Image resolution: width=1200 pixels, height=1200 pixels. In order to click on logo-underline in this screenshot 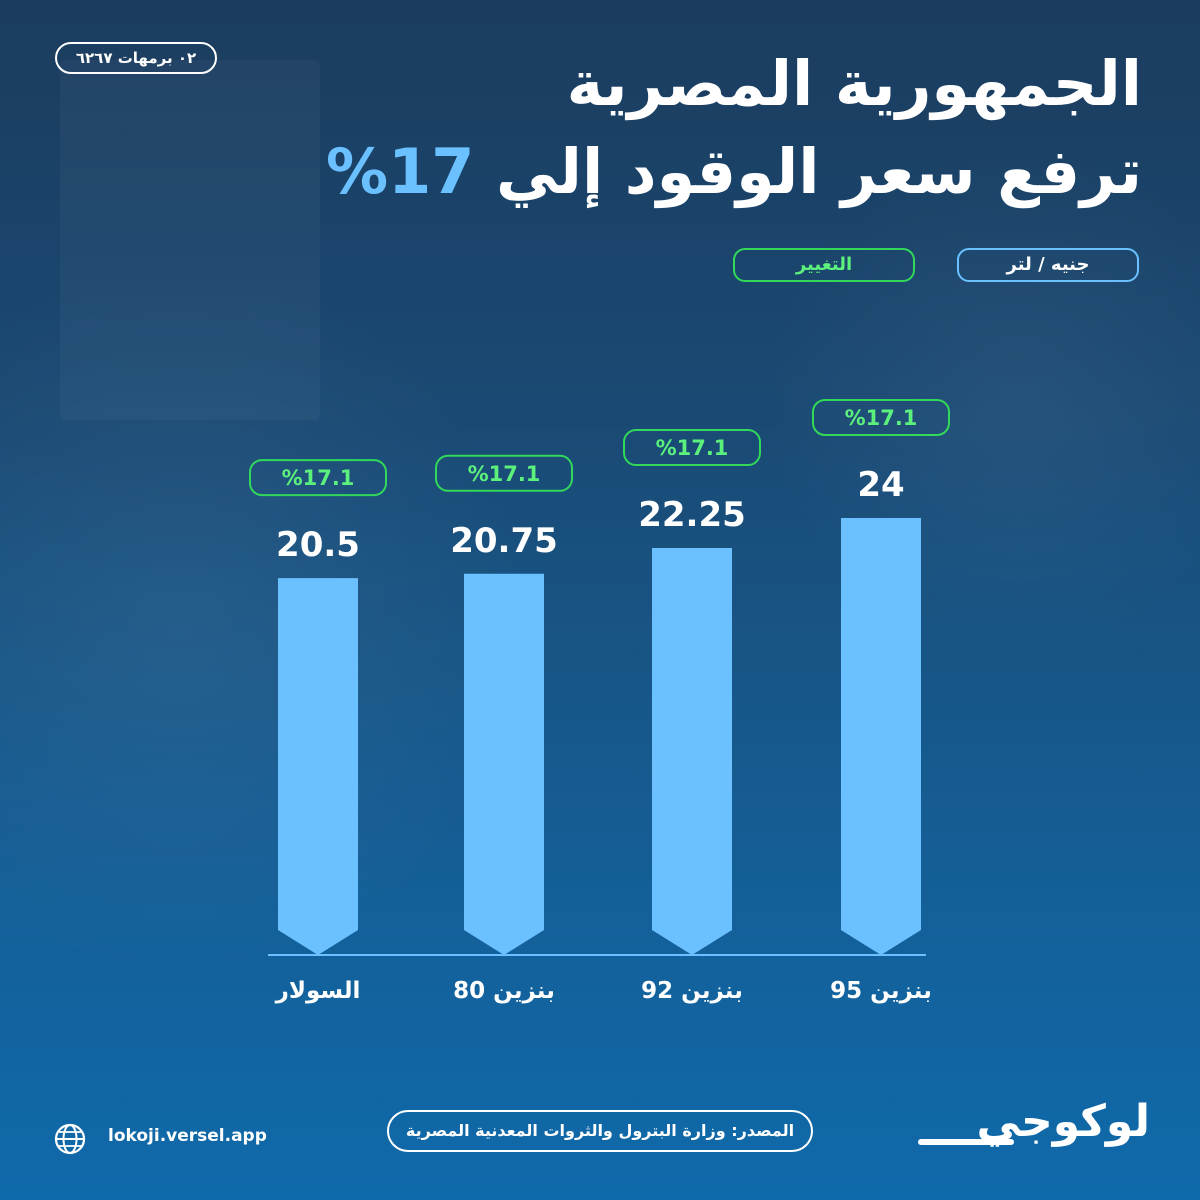, I will do `click(966, 1142)`.